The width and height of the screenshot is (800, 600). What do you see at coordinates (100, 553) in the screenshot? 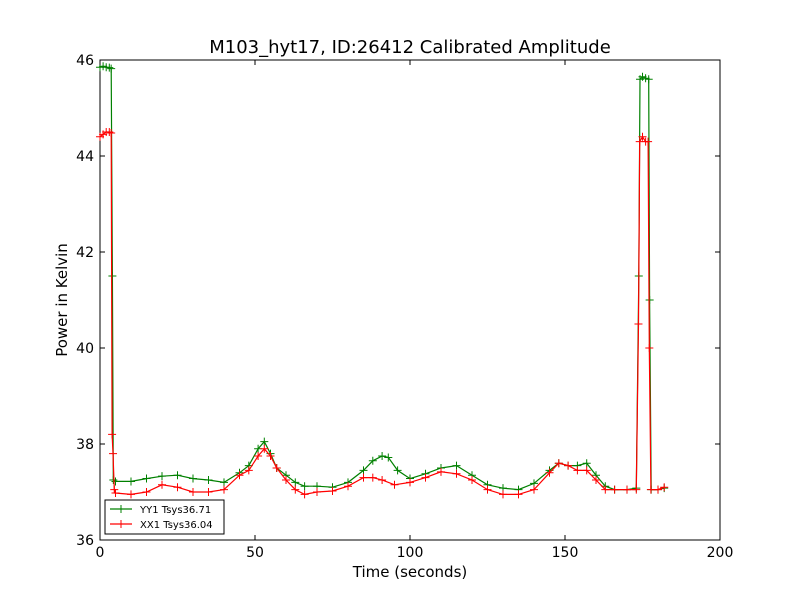
I see `x-tick-label: 0` at bounding box center [100, 553].